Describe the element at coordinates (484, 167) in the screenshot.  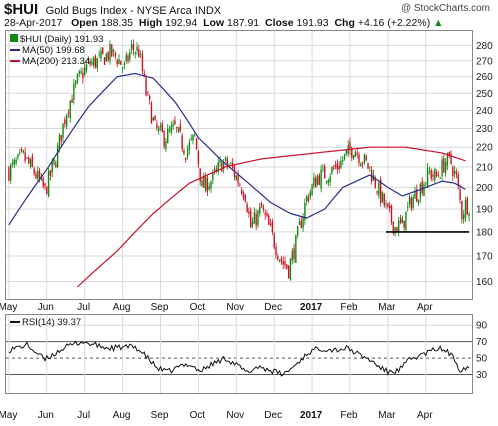
I see `price-y-tick-label: 210` at that location.